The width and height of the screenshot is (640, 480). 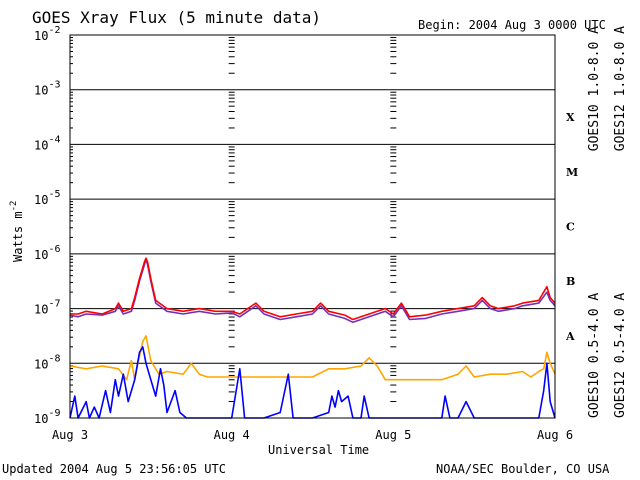 I want to click on x-axis-label: Universal Time, so click(x=318, y=450).